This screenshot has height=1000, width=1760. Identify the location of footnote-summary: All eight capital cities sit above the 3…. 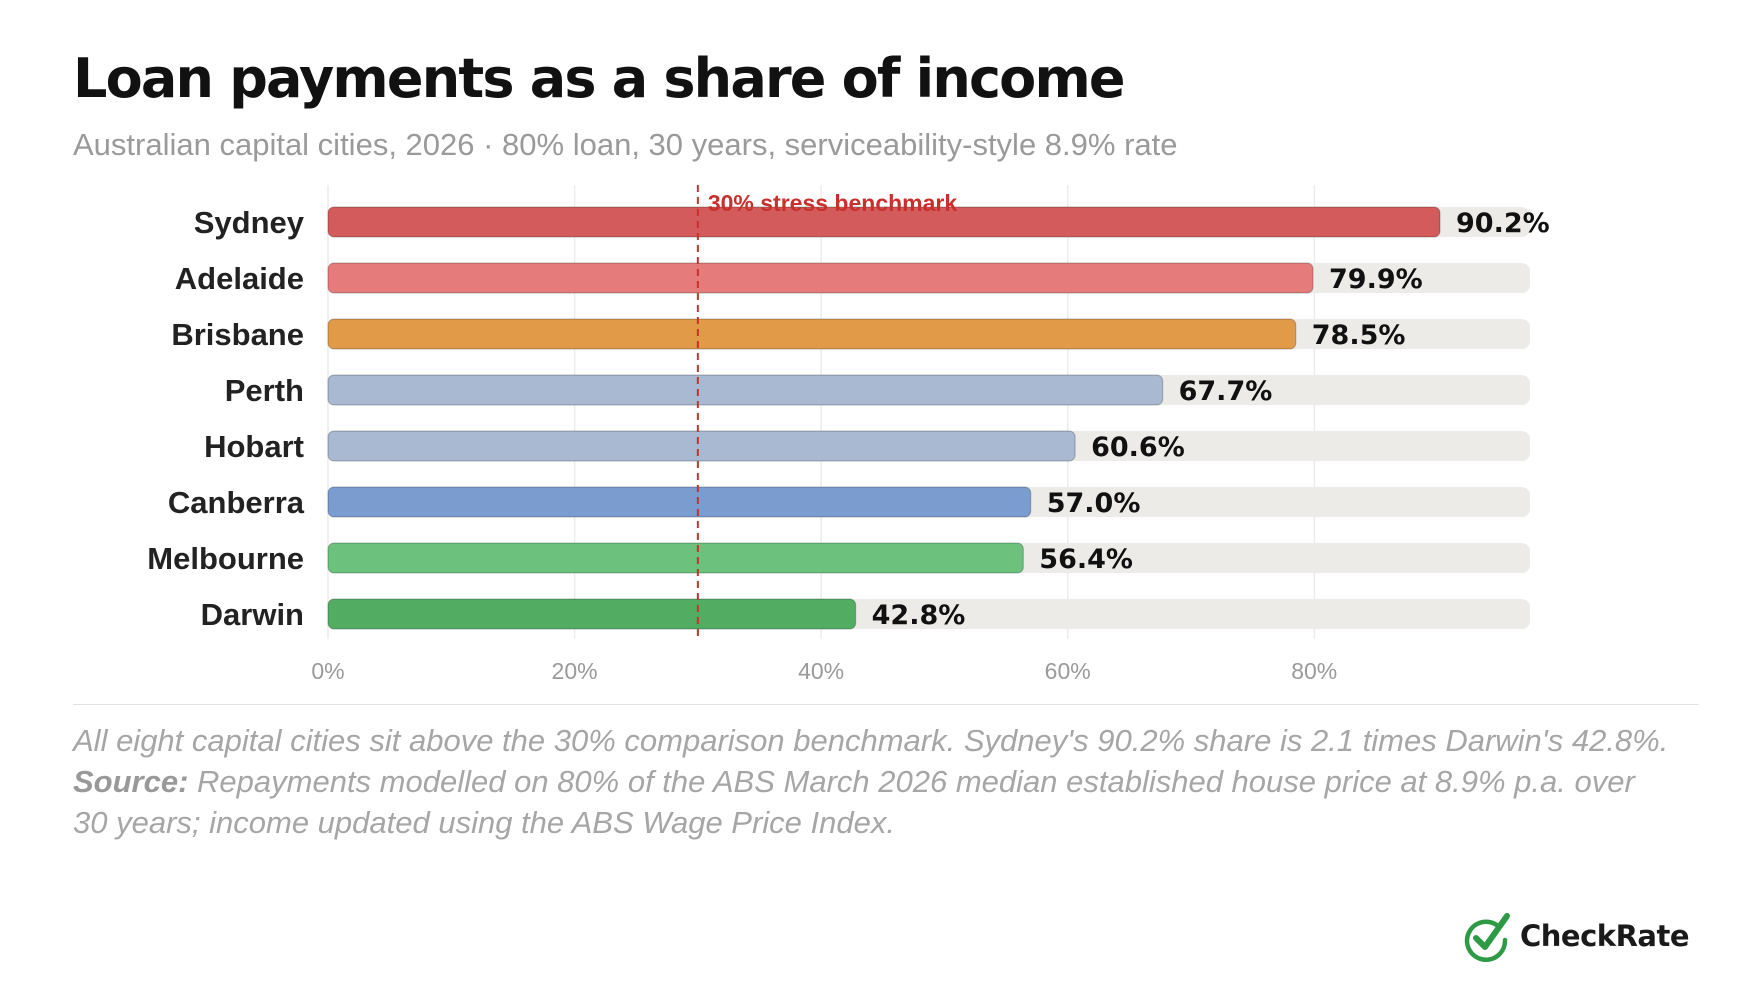
(871, 740).